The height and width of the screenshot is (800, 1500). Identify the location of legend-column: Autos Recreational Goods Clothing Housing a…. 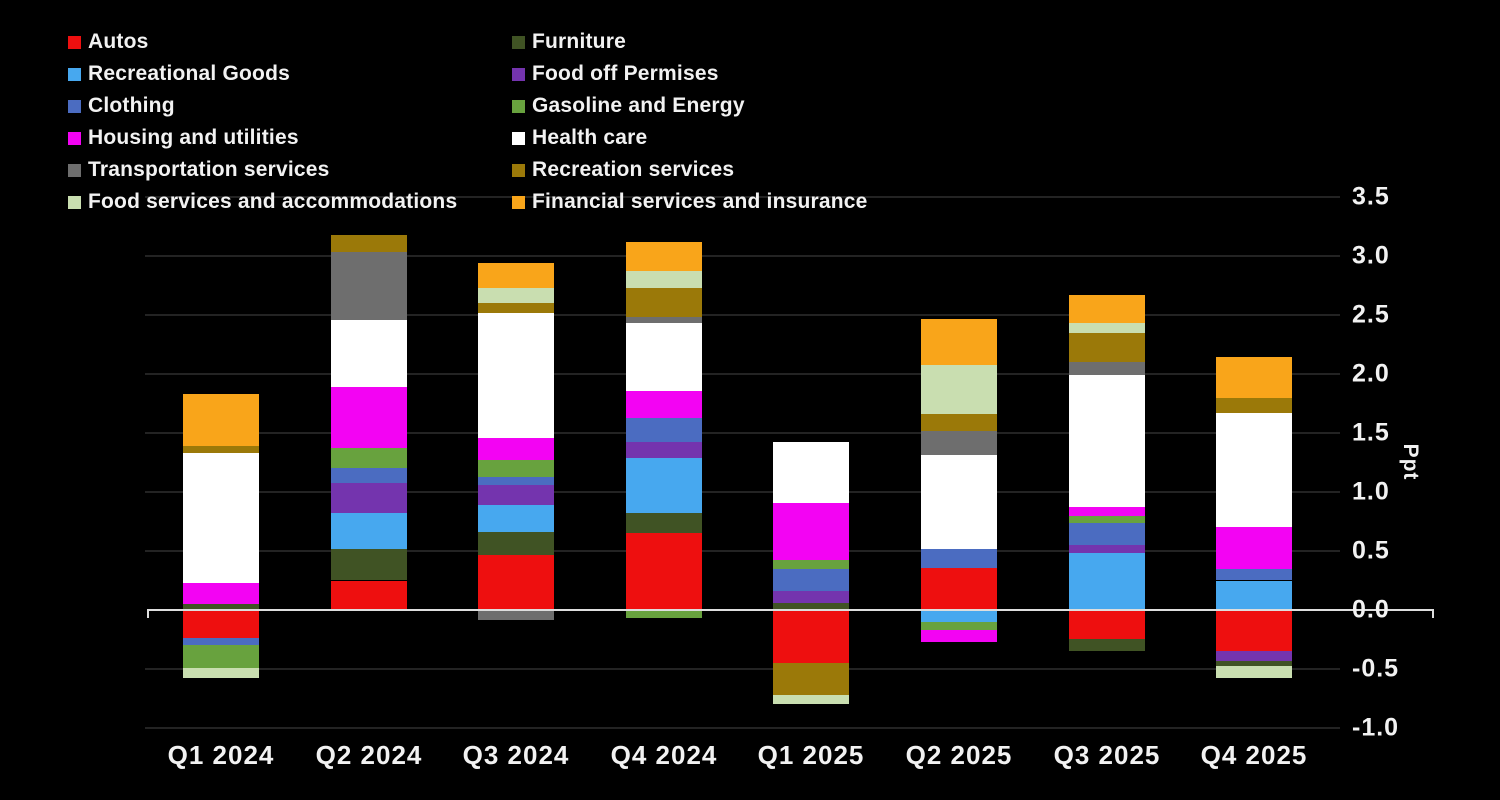
(262, 122).